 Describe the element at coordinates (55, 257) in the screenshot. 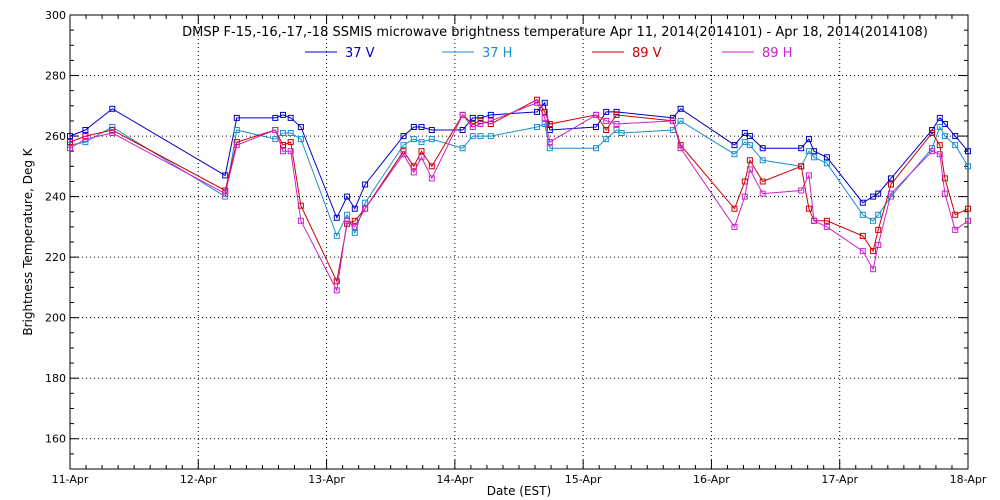

I see `y-tick-label: 220` at that location.